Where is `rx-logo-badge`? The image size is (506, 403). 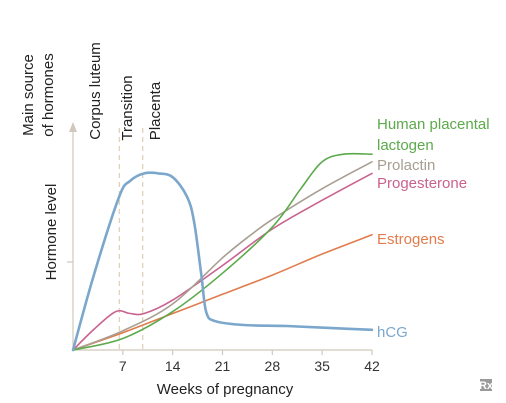
rx-logo-badge is located at coordinates (486, 385).